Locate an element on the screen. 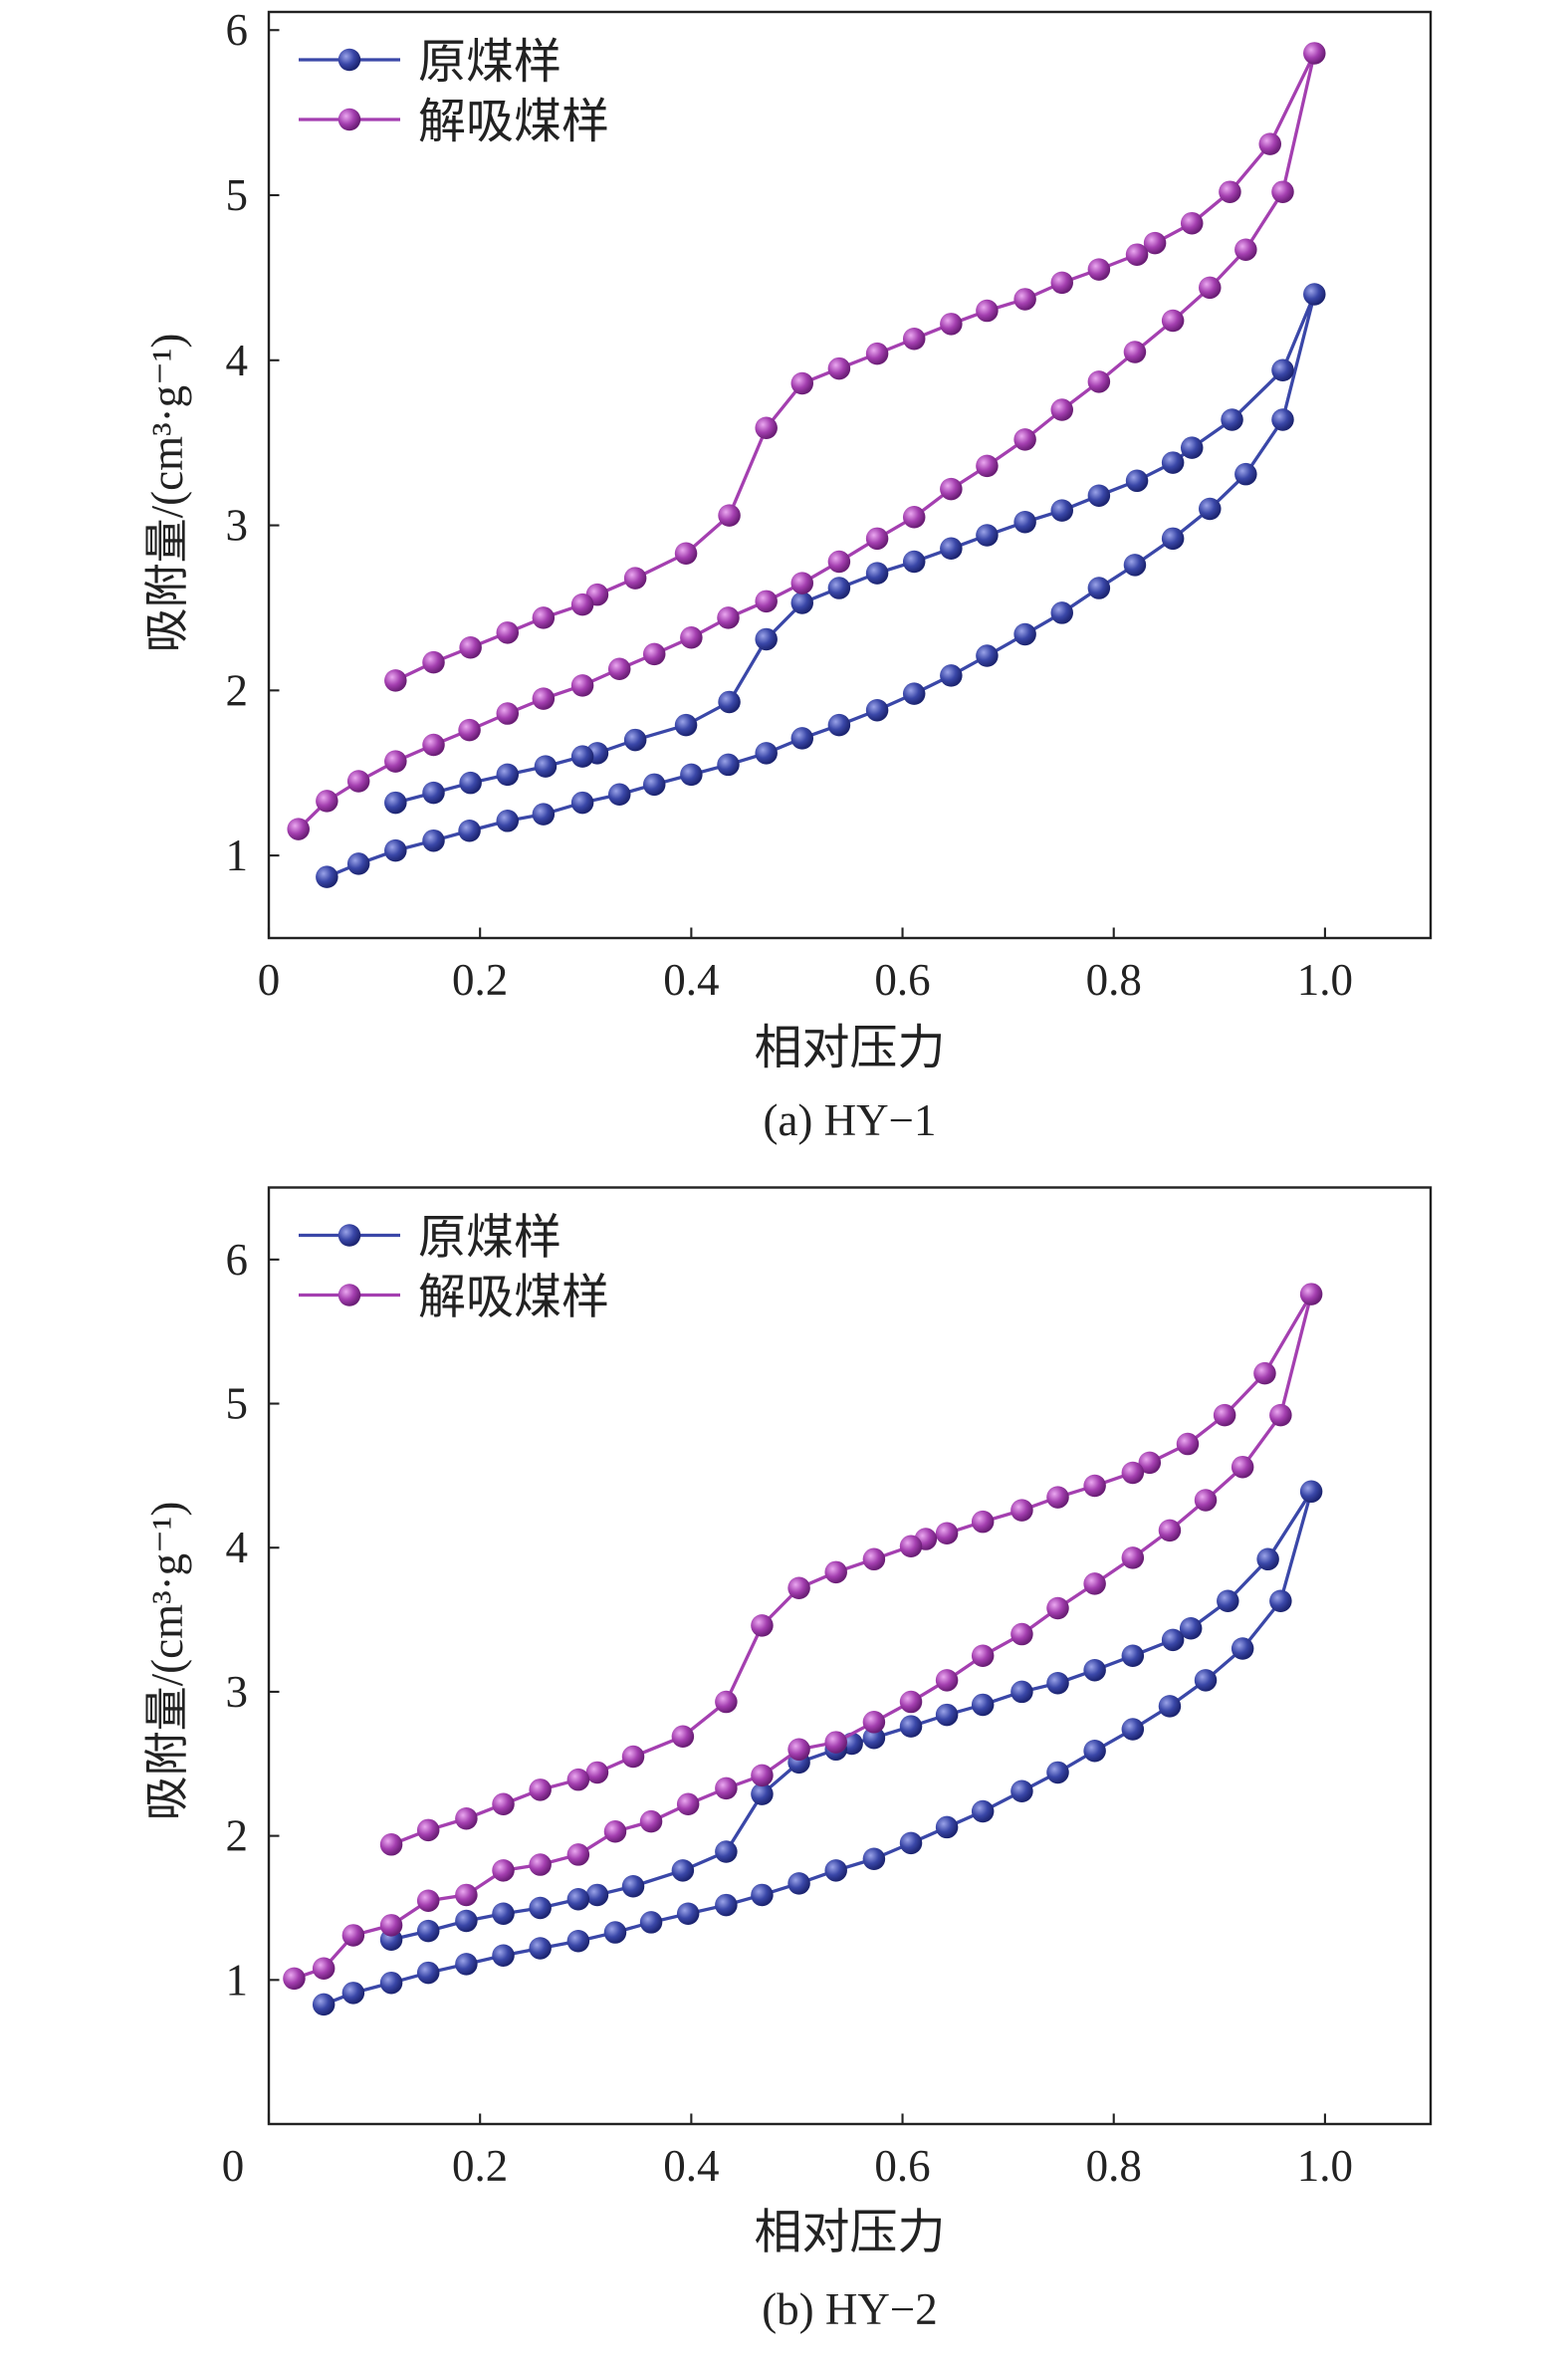 Image resolution: width=1568 pixels, height=2369 pixels. x-tick-label: 0.8 is located at coordinates (1114, 2166).